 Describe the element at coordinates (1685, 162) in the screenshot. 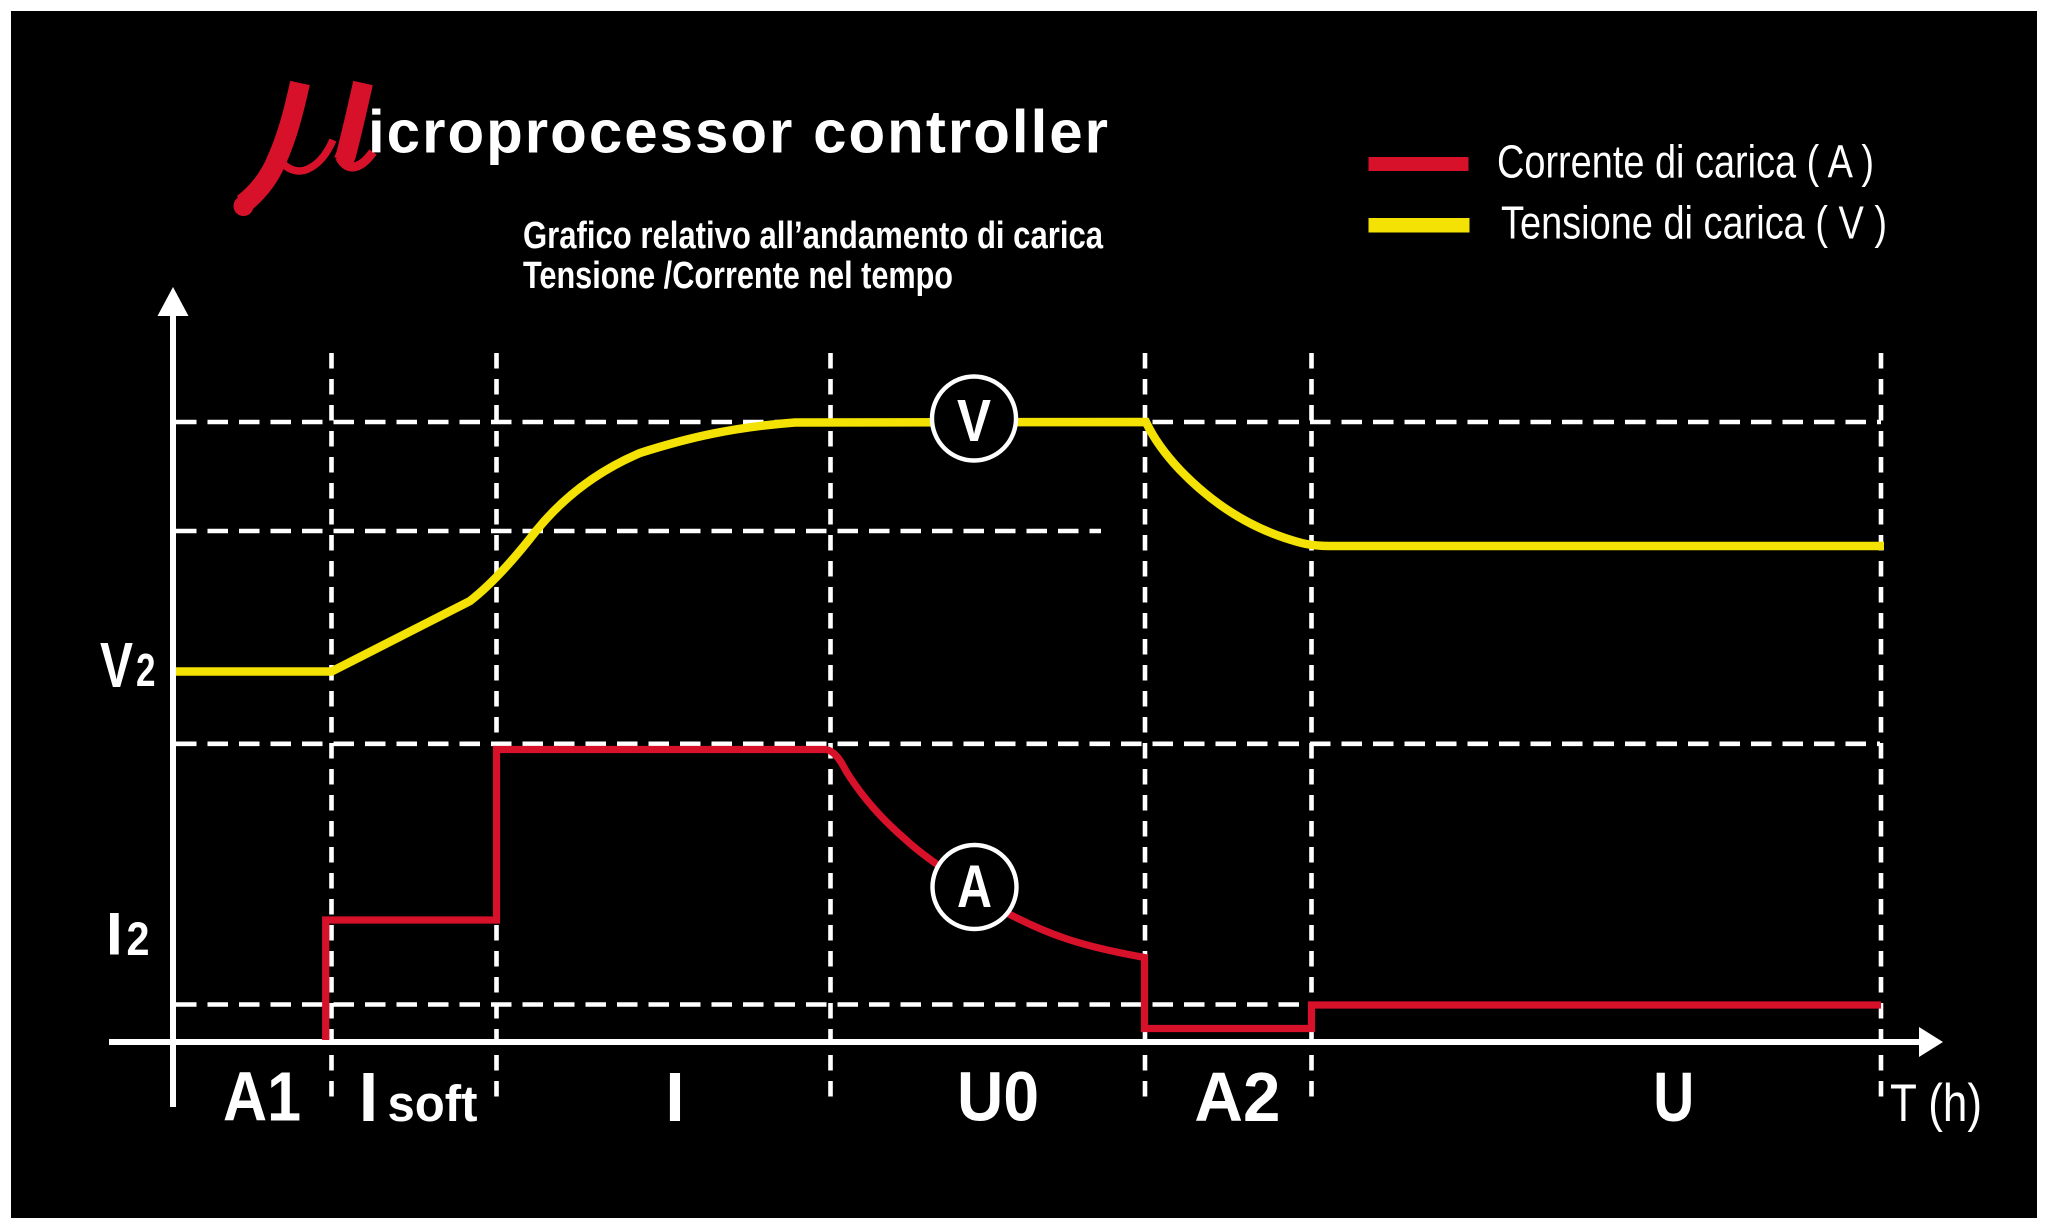

I see `svg-text: Corrente di carica ( A )` at that location.